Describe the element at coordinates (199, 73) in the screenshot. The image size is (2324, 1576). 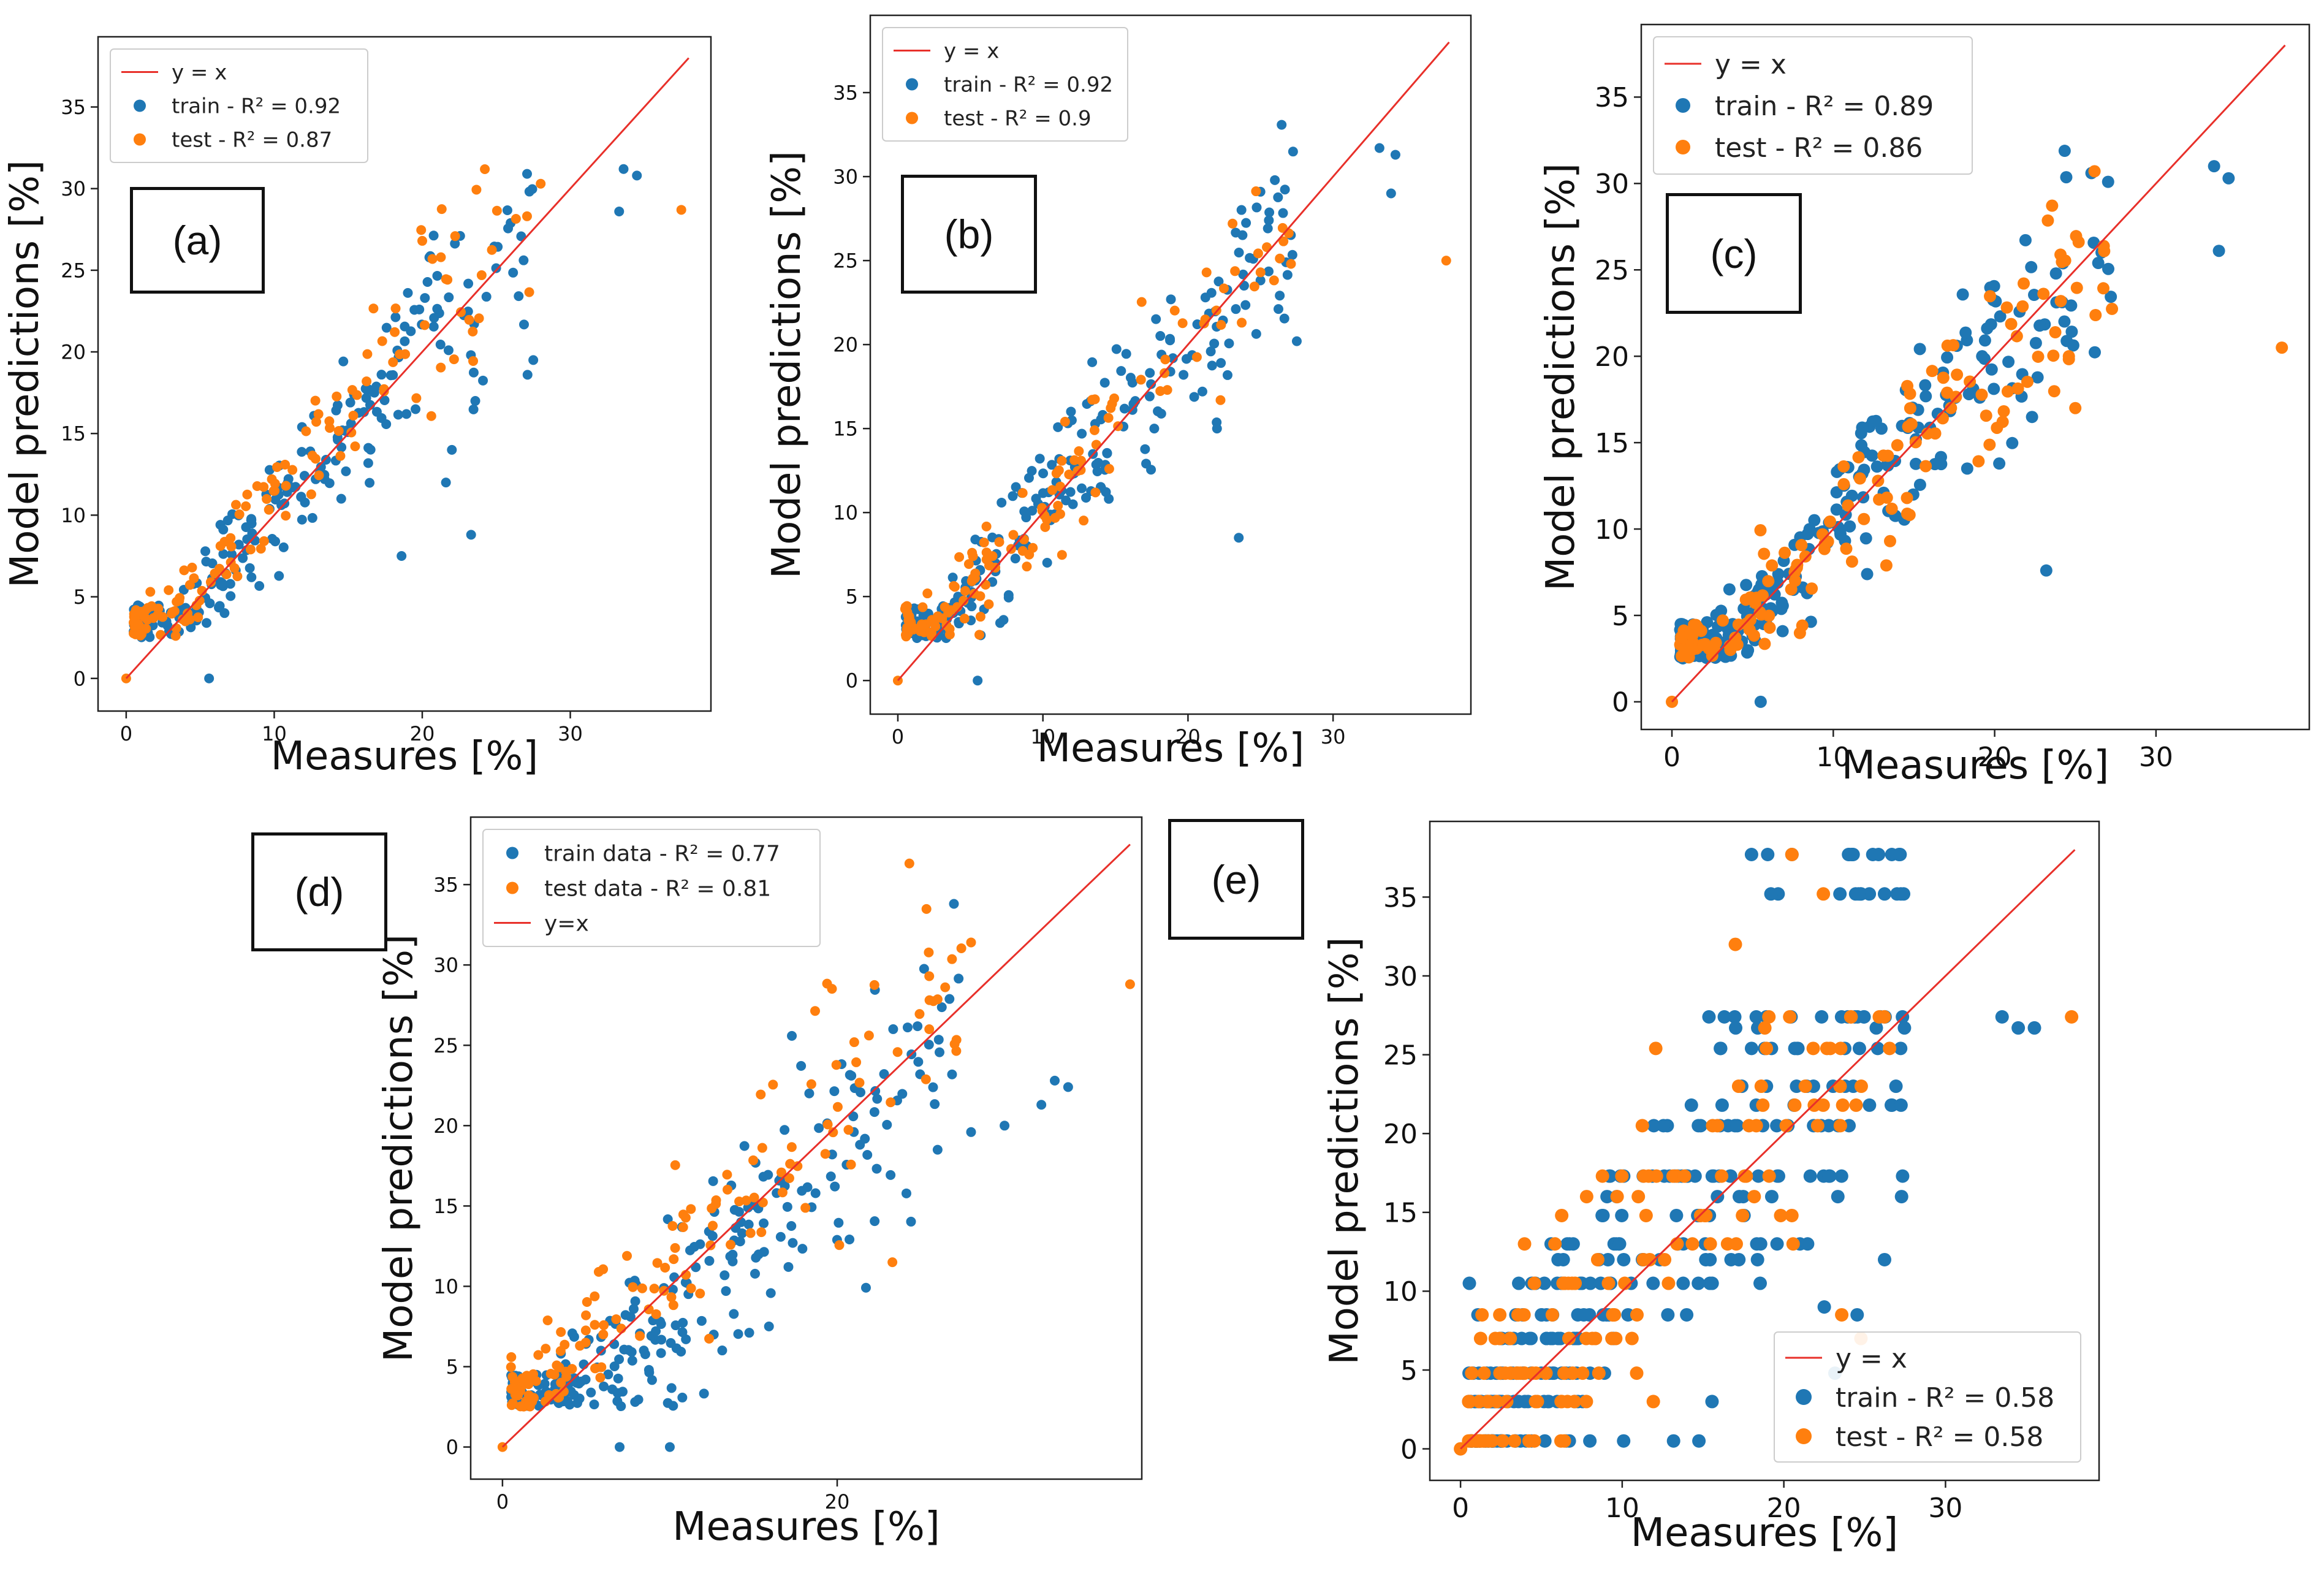
I see `legend-label: y = x` at that location.